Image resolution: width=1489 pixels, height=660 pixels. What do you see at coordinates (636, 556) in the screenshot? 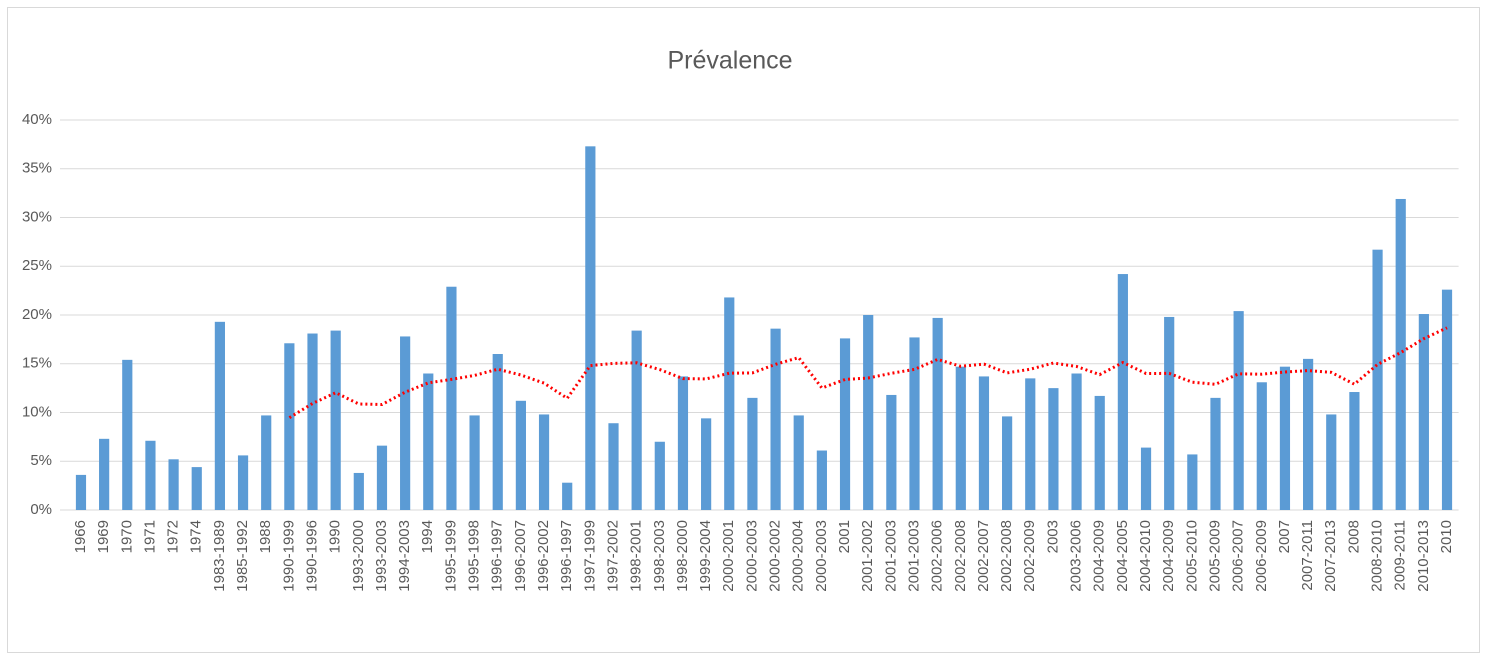
I see `x-tick-label: 1998-2001` at bounding box center [636, 556].